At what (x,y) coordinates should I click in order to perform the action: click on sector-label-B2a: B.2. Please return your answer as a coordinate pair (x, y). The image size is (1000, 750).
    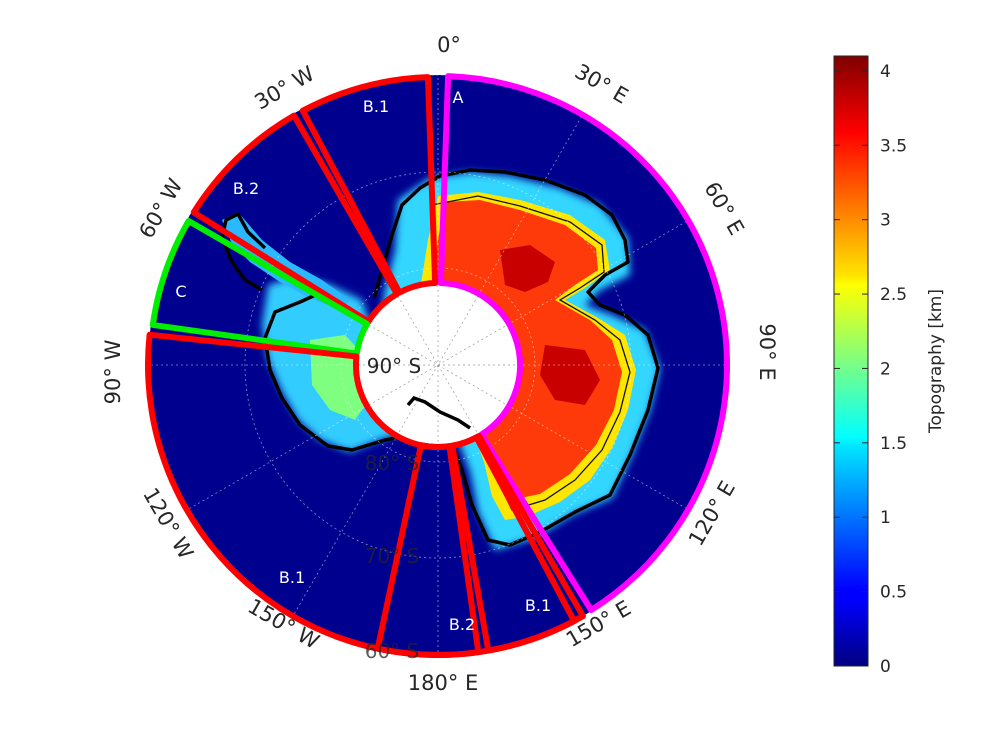
    Looking at the image, I should click on (246, 188).